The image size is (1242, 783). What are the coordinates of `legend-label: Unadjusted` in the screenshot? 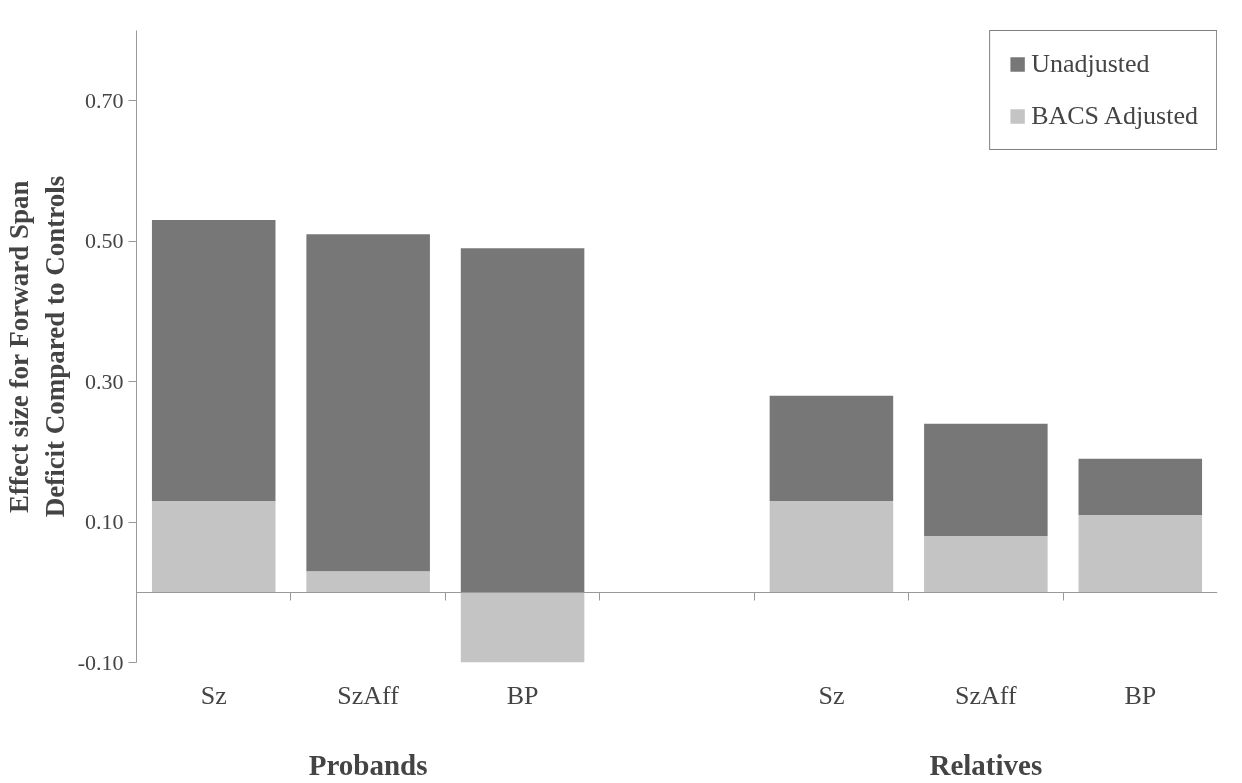 It's located at (1090, 64).